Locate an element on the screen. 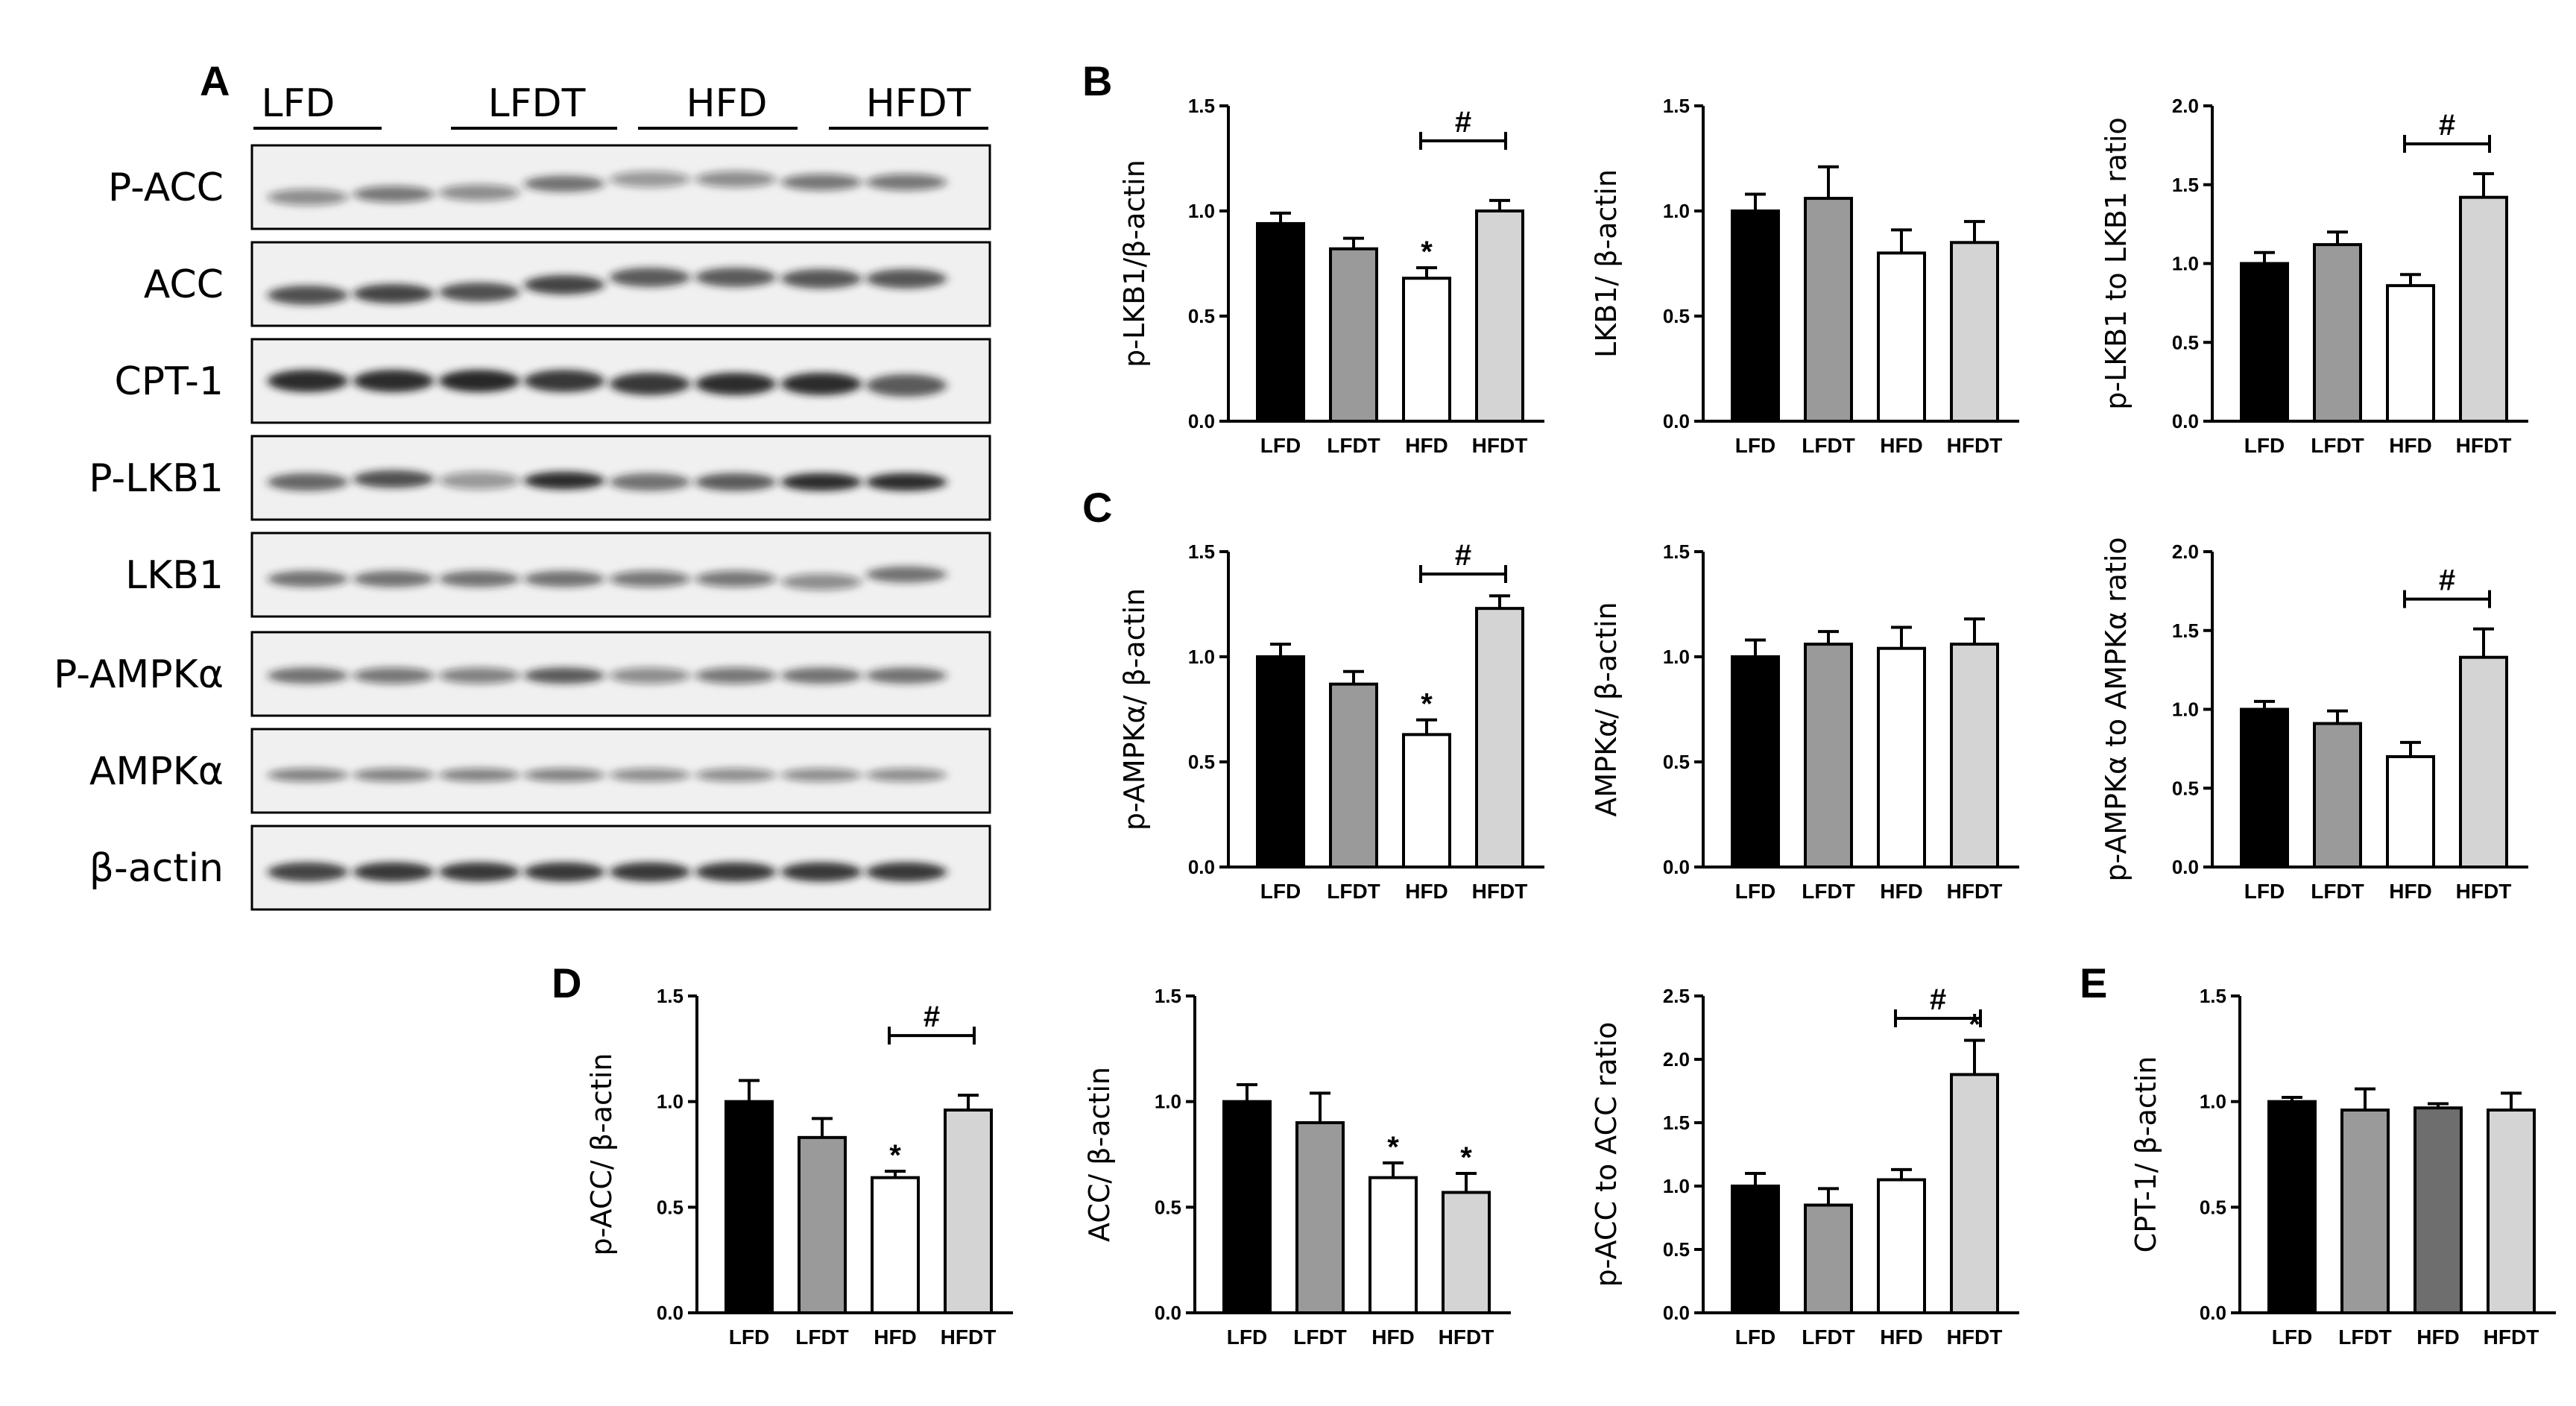 The width and height of the screenshot is (2576, 1406). bar-chart-8: 0.0 0.5 1.0 1.5 ACC/ β-actin LFD LFDT * HFD * HFDT is located at coordinates (1297, 1167).